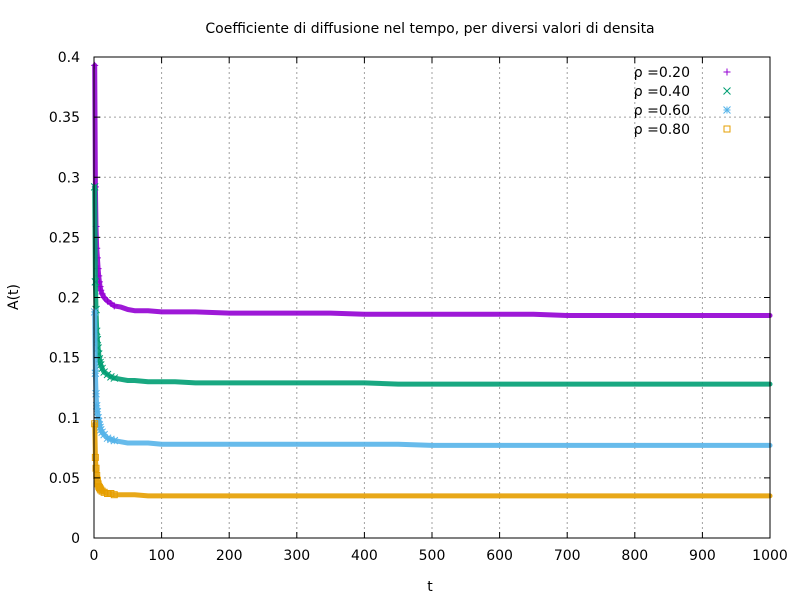 The height and width of the screenshot is (600, 800). Describe the element at coordinates (662, 73) in the screenshot. I see `legend-label: ρ =0.20` at that location.